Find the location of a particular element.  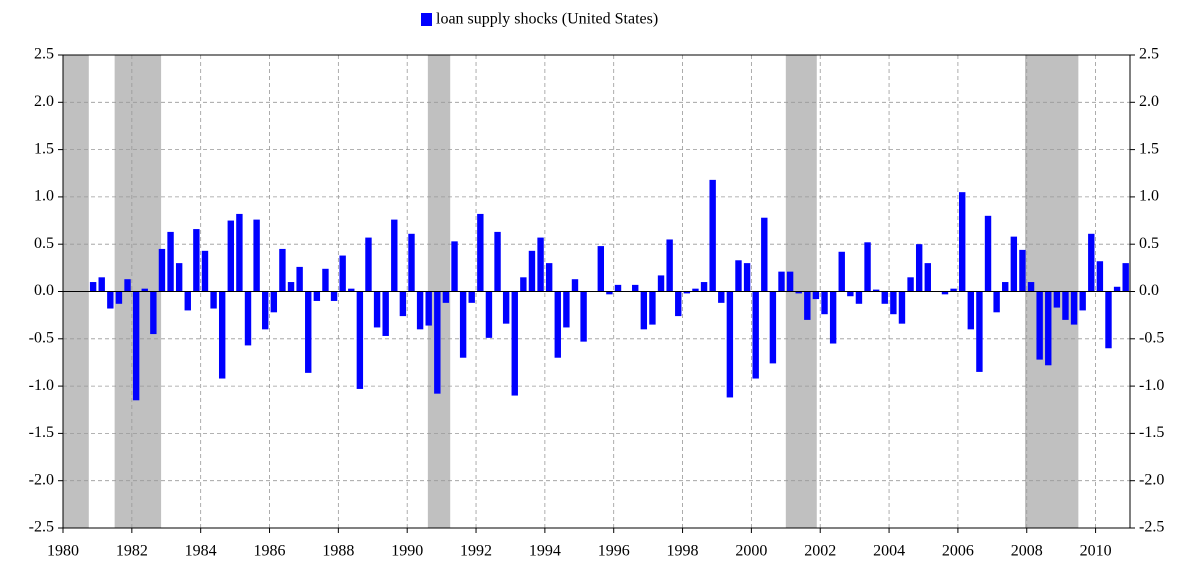

x-tick-label: 1984 is located at coordinates (201, 551).